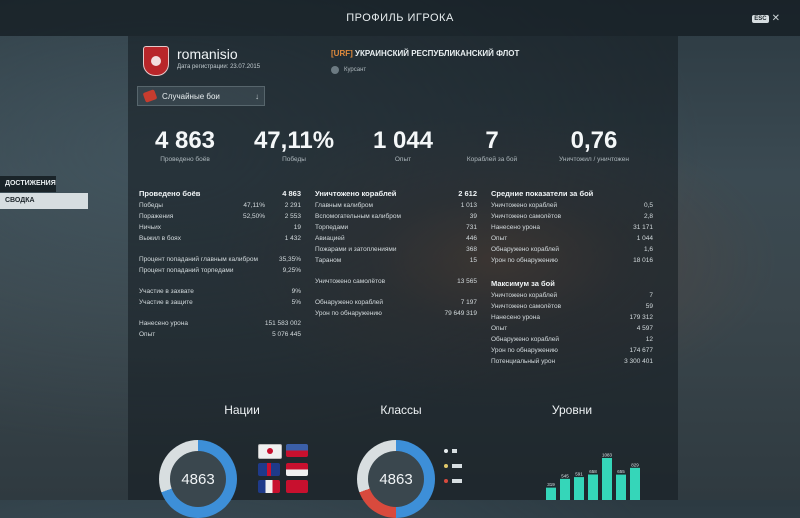 This screenshot has width=800, height=518. What do you see at coordinates (150, 227) in the screenshot?
I see `row-label: Ничьих` at bounding box center [150, 227].